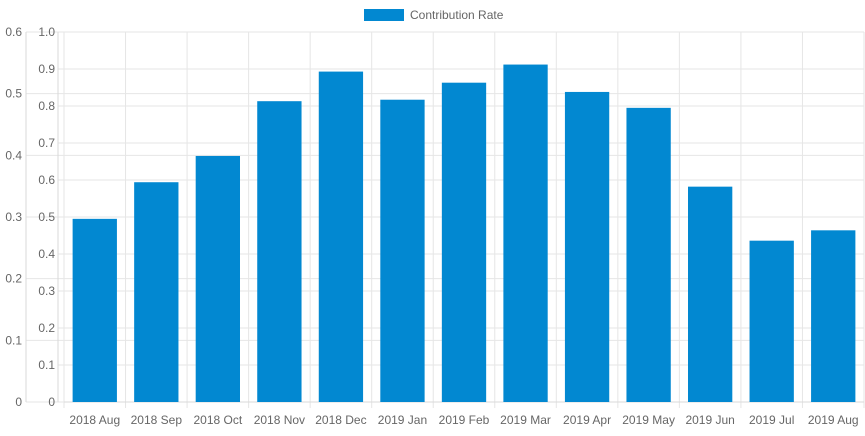 This screenshot has height=436, width=865. I want to click on y-tick-label-inner: 0.8, so click(46, 106).